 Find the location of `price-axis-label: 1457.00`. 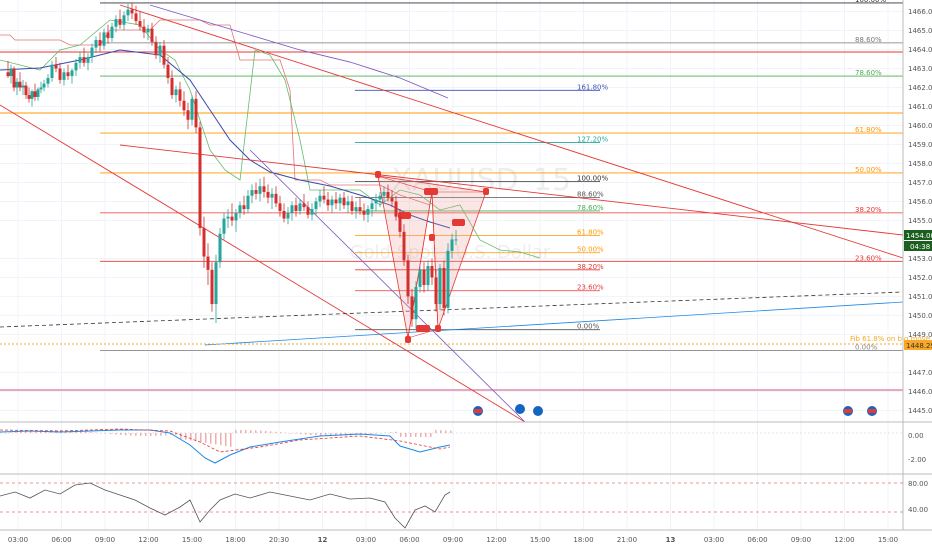

price-axis-label: 1457.00 is located at coordinates (920, 183).